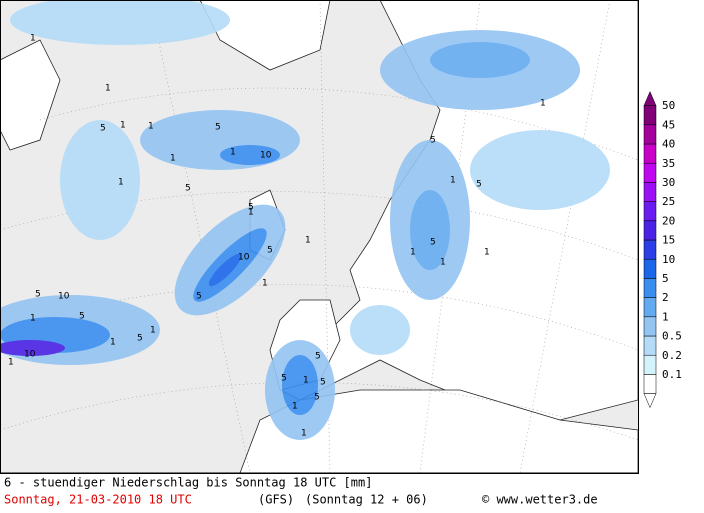 Image resolution: width=704 pixels, height=513 pixels. Describe the element at coordinates (668, 124) in the screenshot. I see `colorbar-label: 45` at that location.